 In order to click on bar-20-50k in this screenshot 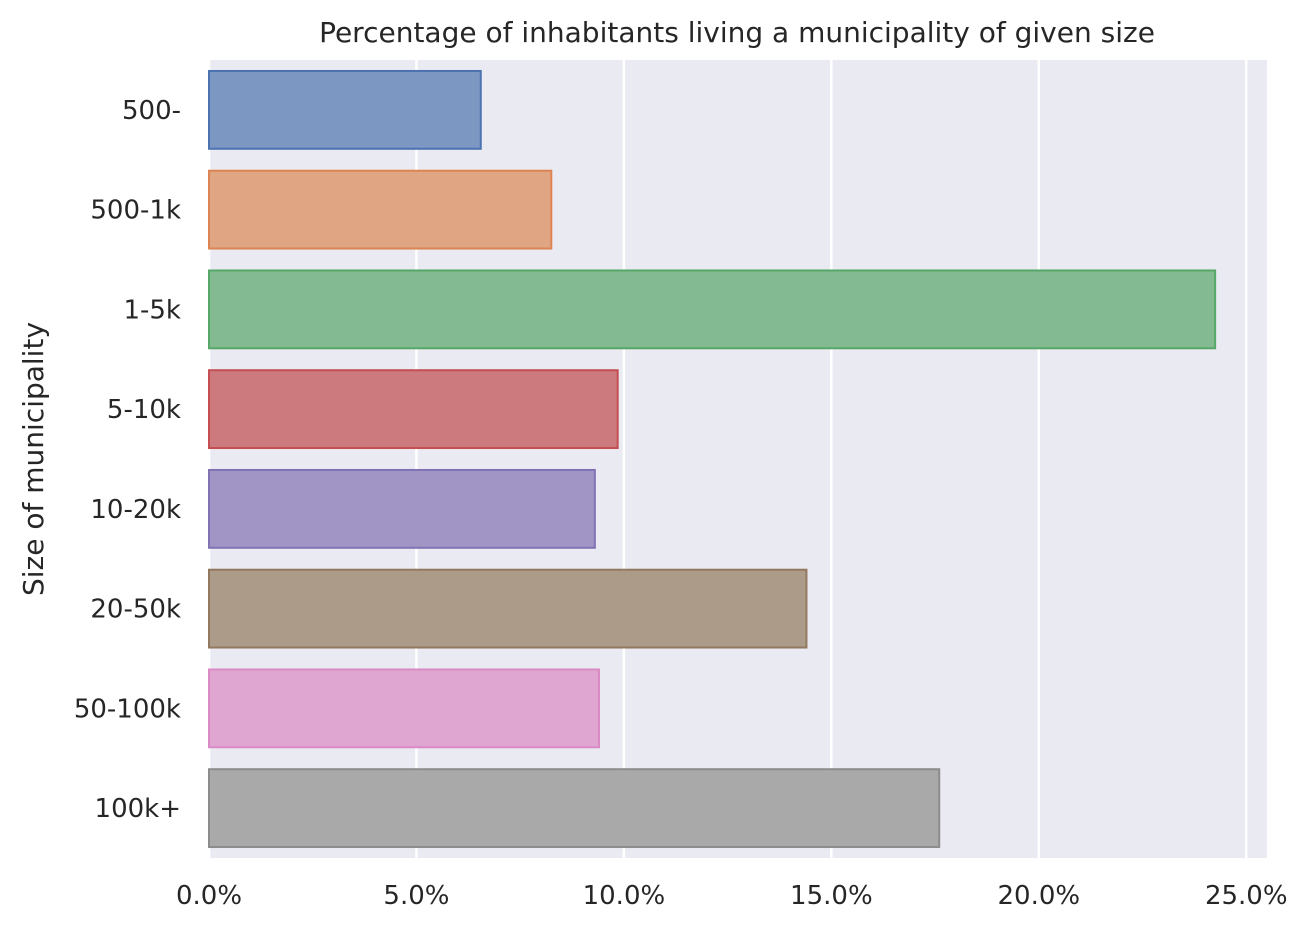, I will do `click(508, 608)`.